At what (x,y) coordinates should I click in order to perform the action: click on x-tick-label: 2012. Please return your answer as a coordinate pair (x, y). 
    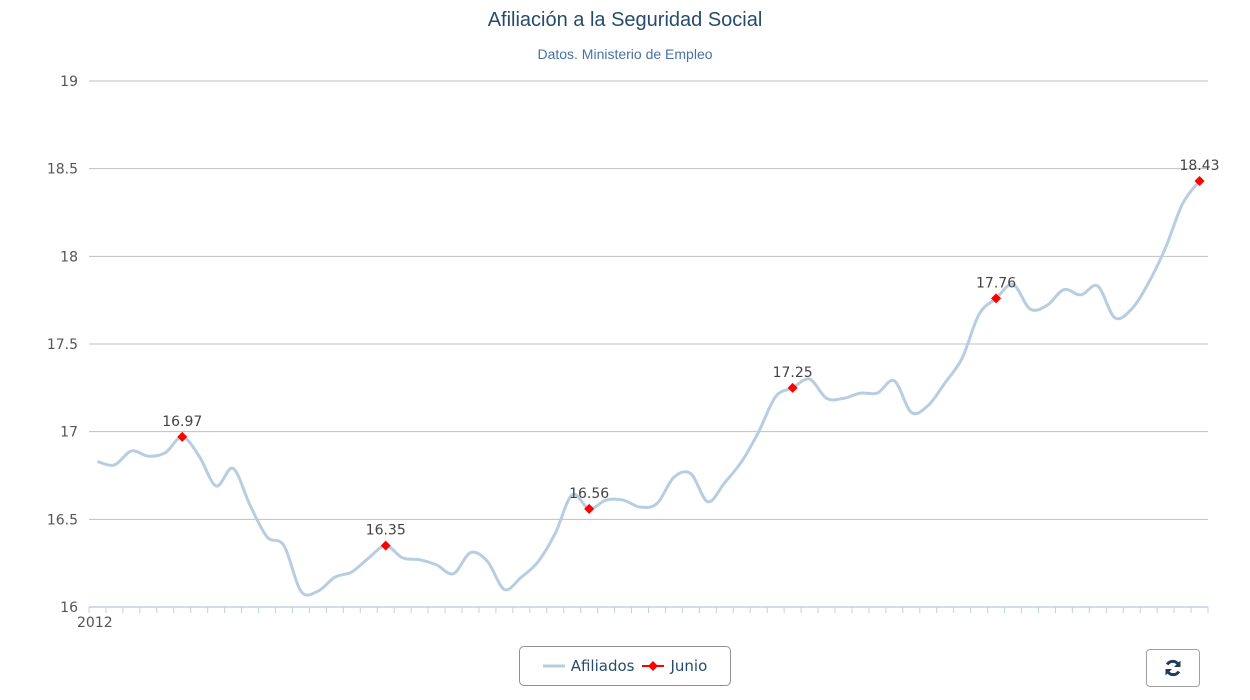
    Looking at the image, I should click on (95, 623).